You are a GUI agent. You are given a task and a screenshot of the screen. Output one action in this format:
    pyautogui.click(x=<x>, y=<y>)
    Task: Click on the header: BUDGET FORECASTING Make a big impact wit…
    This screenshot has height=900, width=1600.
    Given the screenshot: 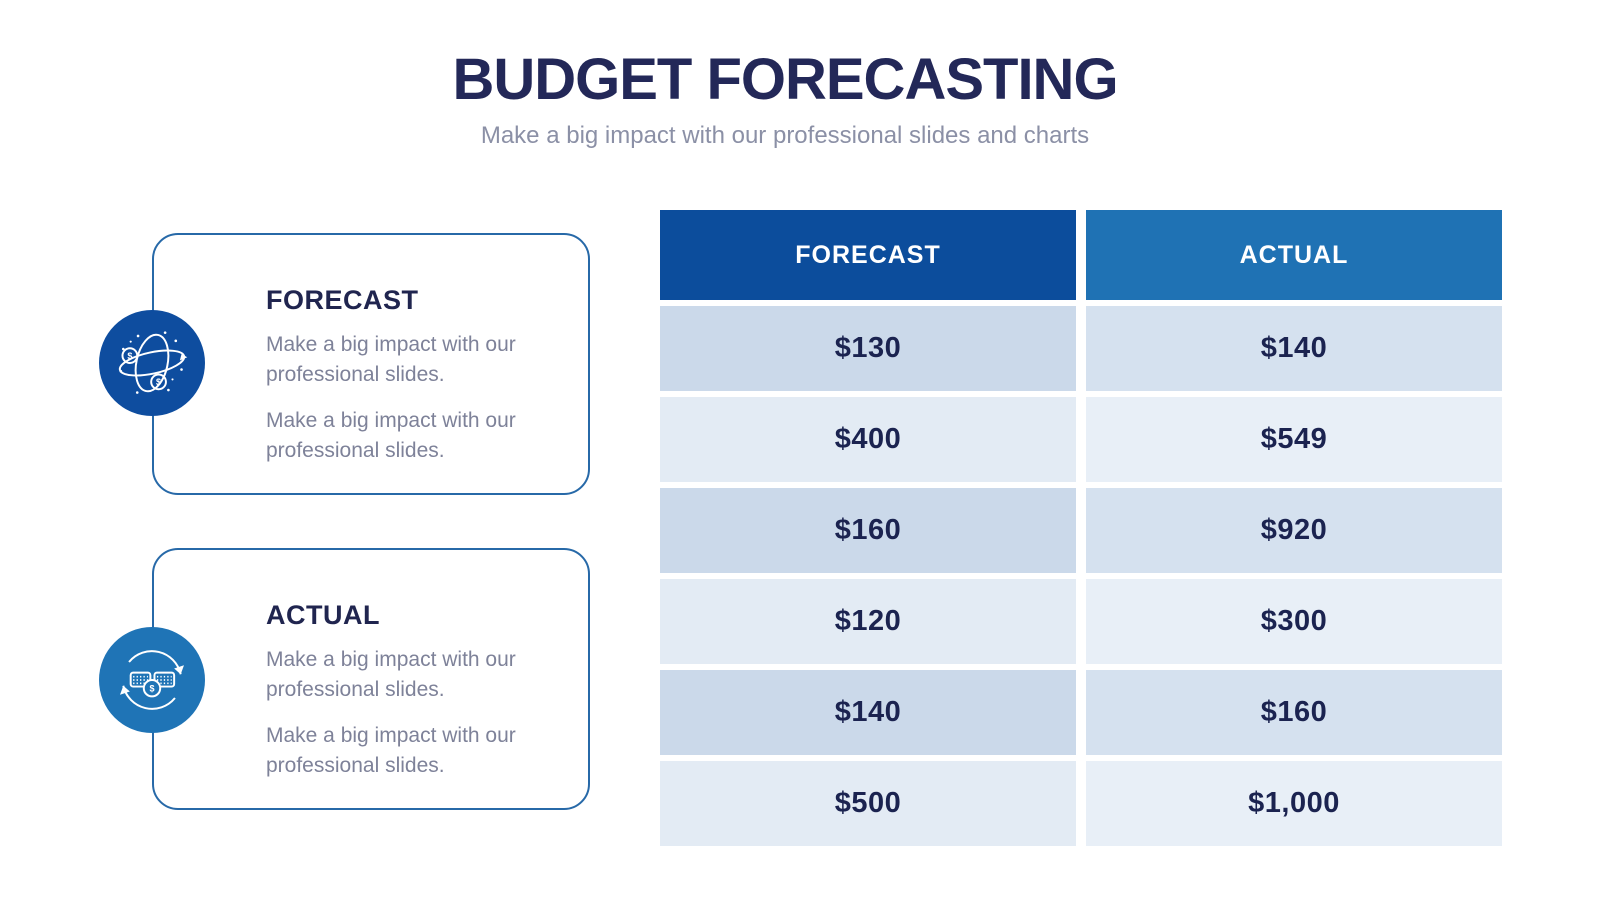 What is the action you would take?
    pyautogui.click(x=785, y=99)
    